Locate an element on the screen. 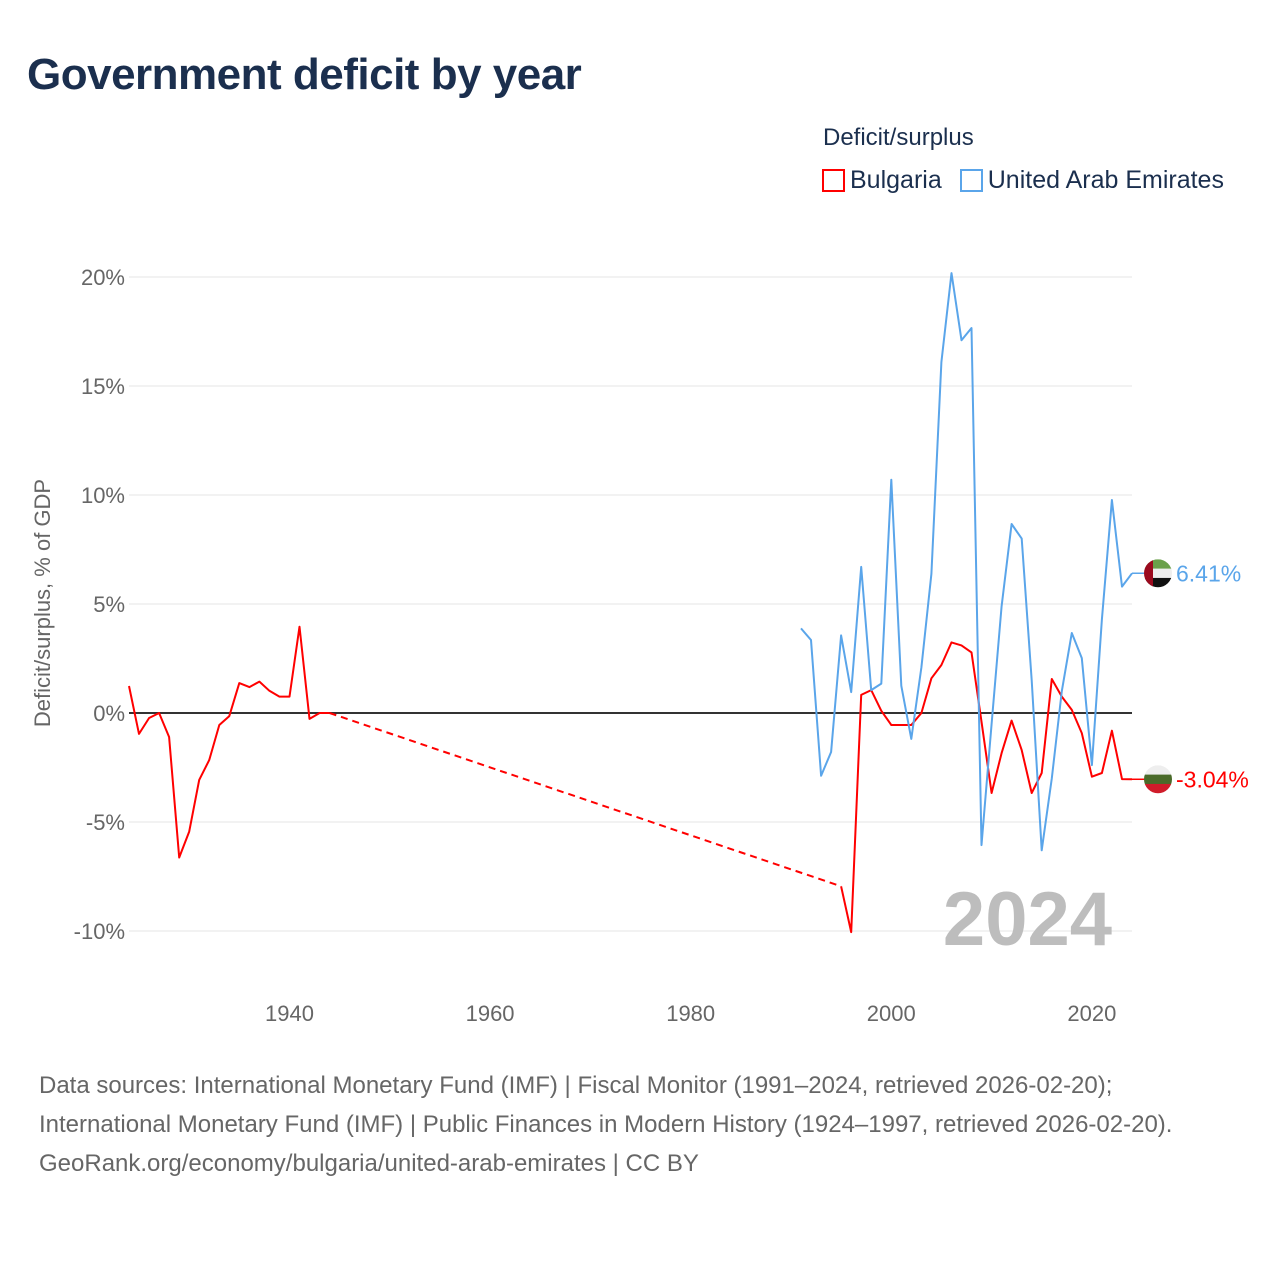 The width and height of the screenshot is (1280, 1280). x-tick-label: 1960 is located at coordinates (490, 1013).